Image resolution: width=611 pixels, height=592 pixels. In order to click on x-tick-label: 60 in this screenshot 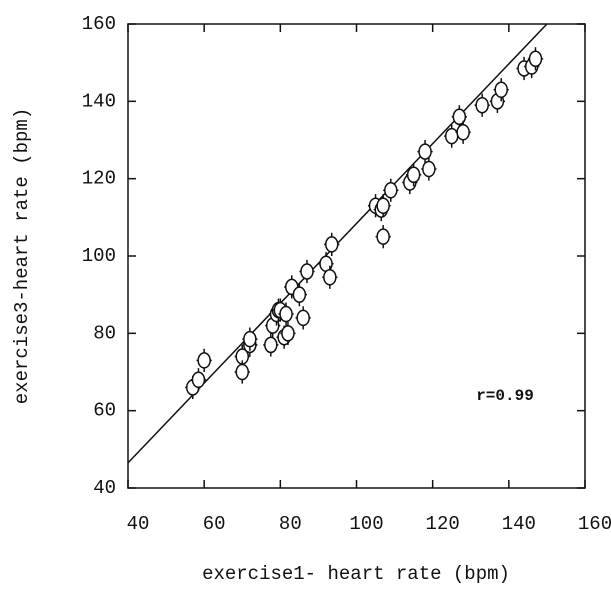, I will do `click(214, 524)`.